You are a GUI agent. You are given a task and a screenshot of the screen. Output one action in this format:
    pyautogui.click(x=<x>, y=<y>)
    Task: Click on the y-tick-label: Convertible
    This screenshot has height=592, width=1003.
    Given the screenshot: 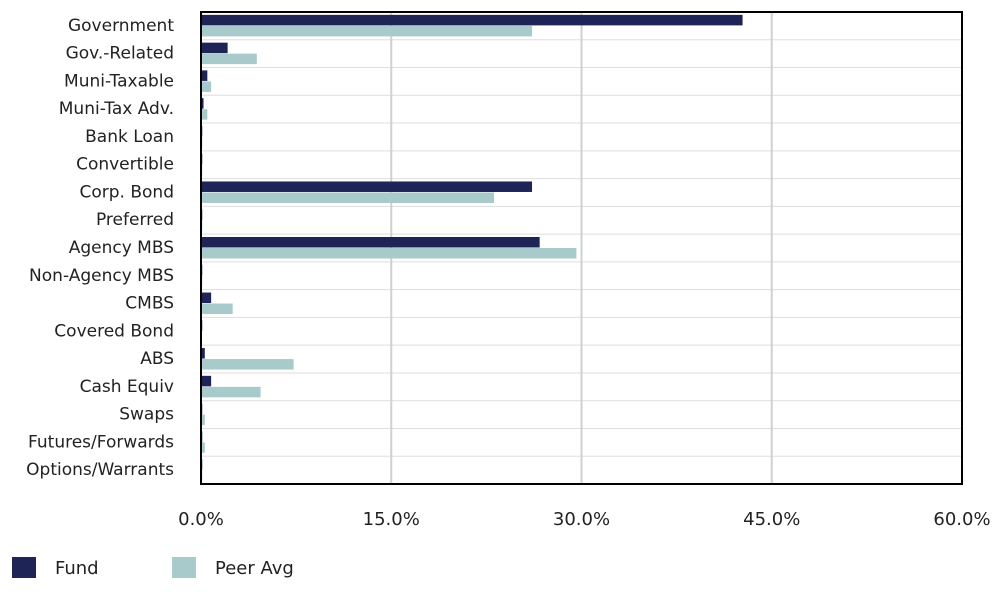 What is the action you would take?
    pyautogui.click(x=125, y=165)
    